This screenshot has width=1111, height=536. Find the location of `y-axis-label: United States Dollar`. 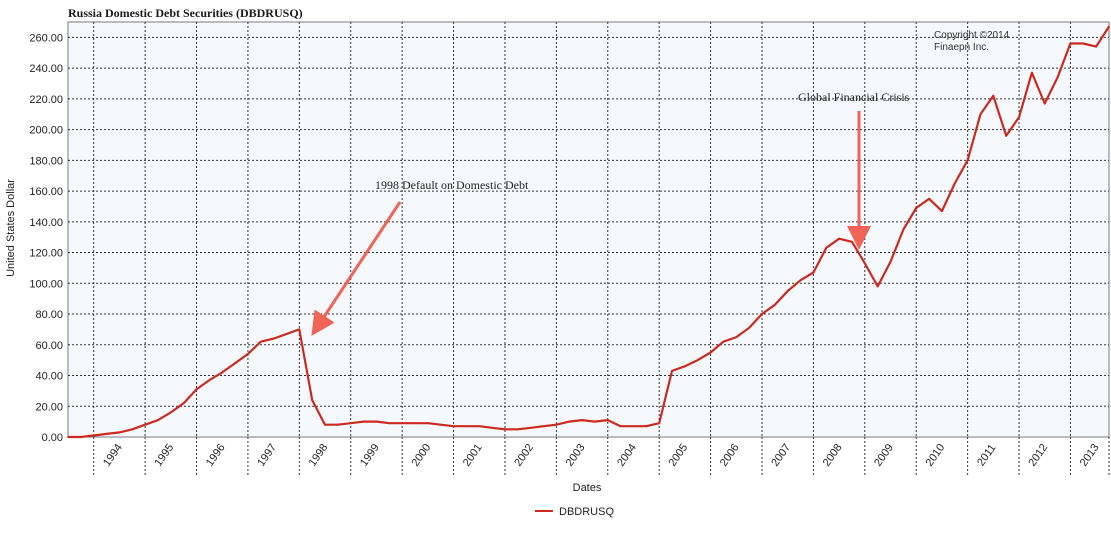

y-axis-label: United States Dollar is located at coordinates (11, 228).